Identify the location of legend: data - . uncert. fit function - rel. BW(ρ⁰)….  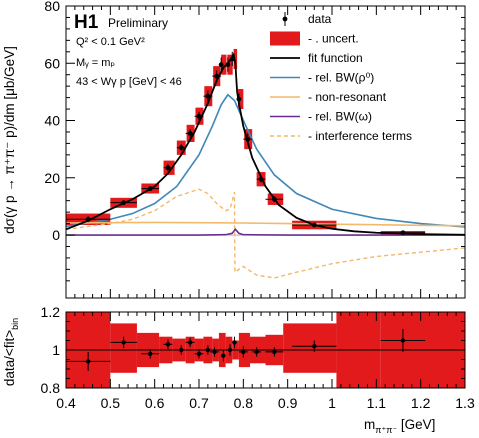
(341, 77).